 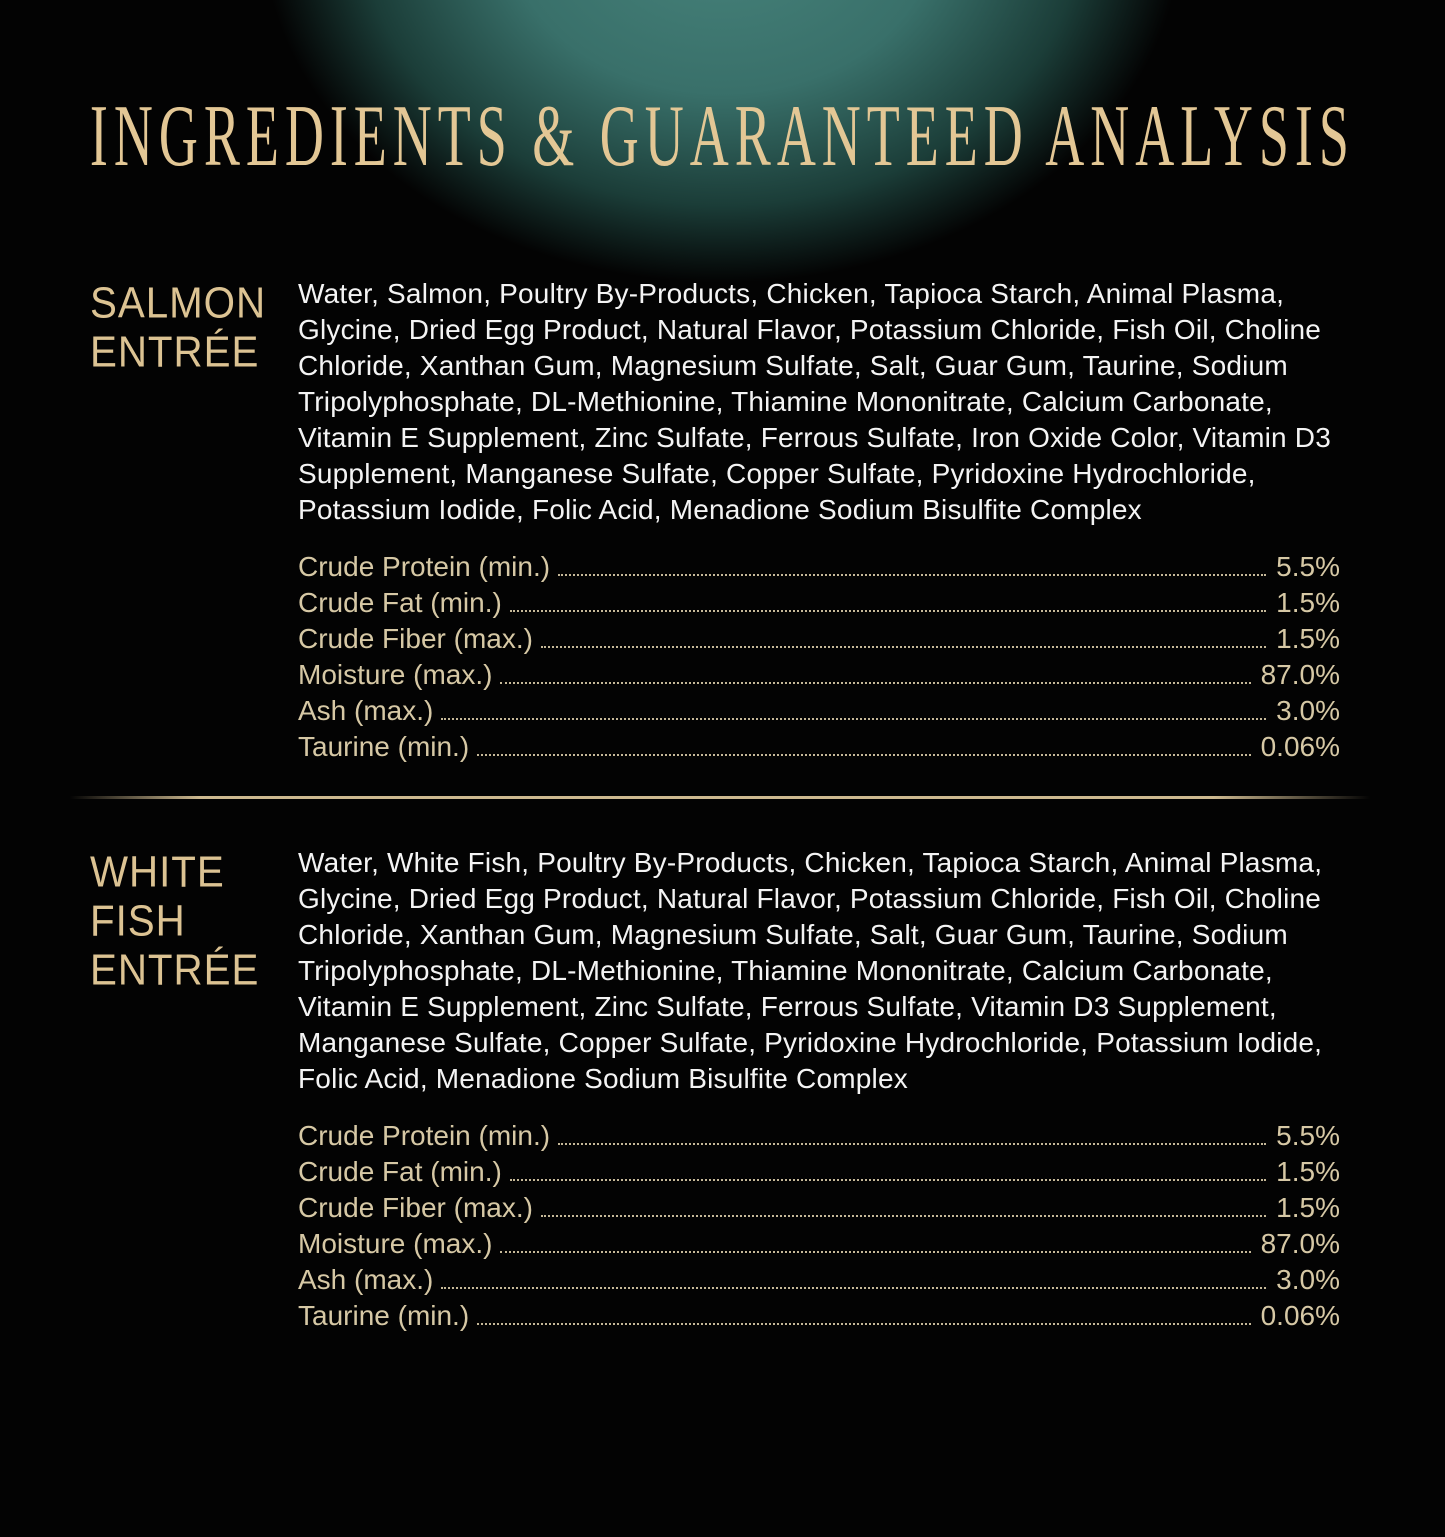 I want to click on section-title-line: SALMON, so click(x=178, y=302).